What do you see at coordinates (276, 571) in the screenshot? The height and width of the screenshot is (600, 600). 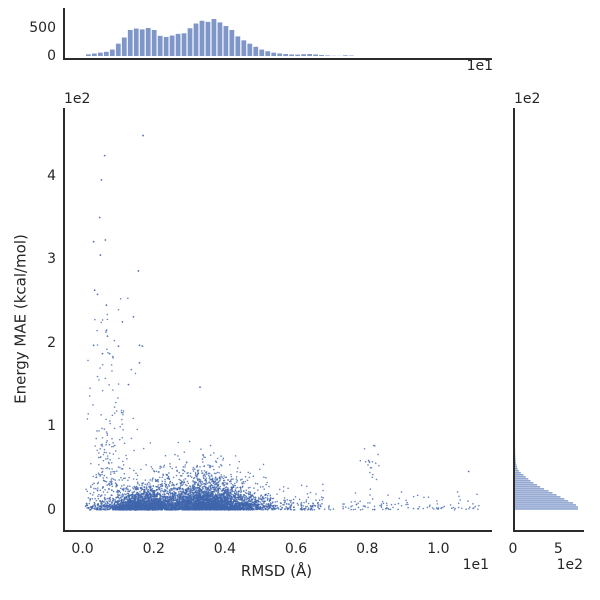 I see `x-axis-label: RMSD (Å)` at bounding box center [276, 571].